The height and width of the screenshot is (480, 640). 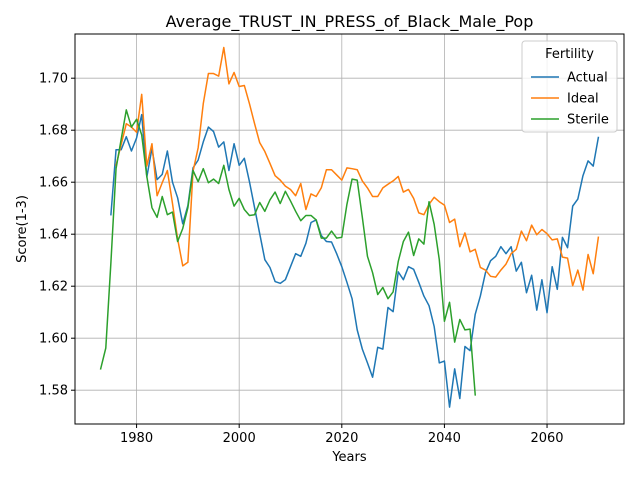 What do you see at coordinates (569, 54) in the screenshot?
I see `legend-title: Fertility` at bounding box center [569, 54].